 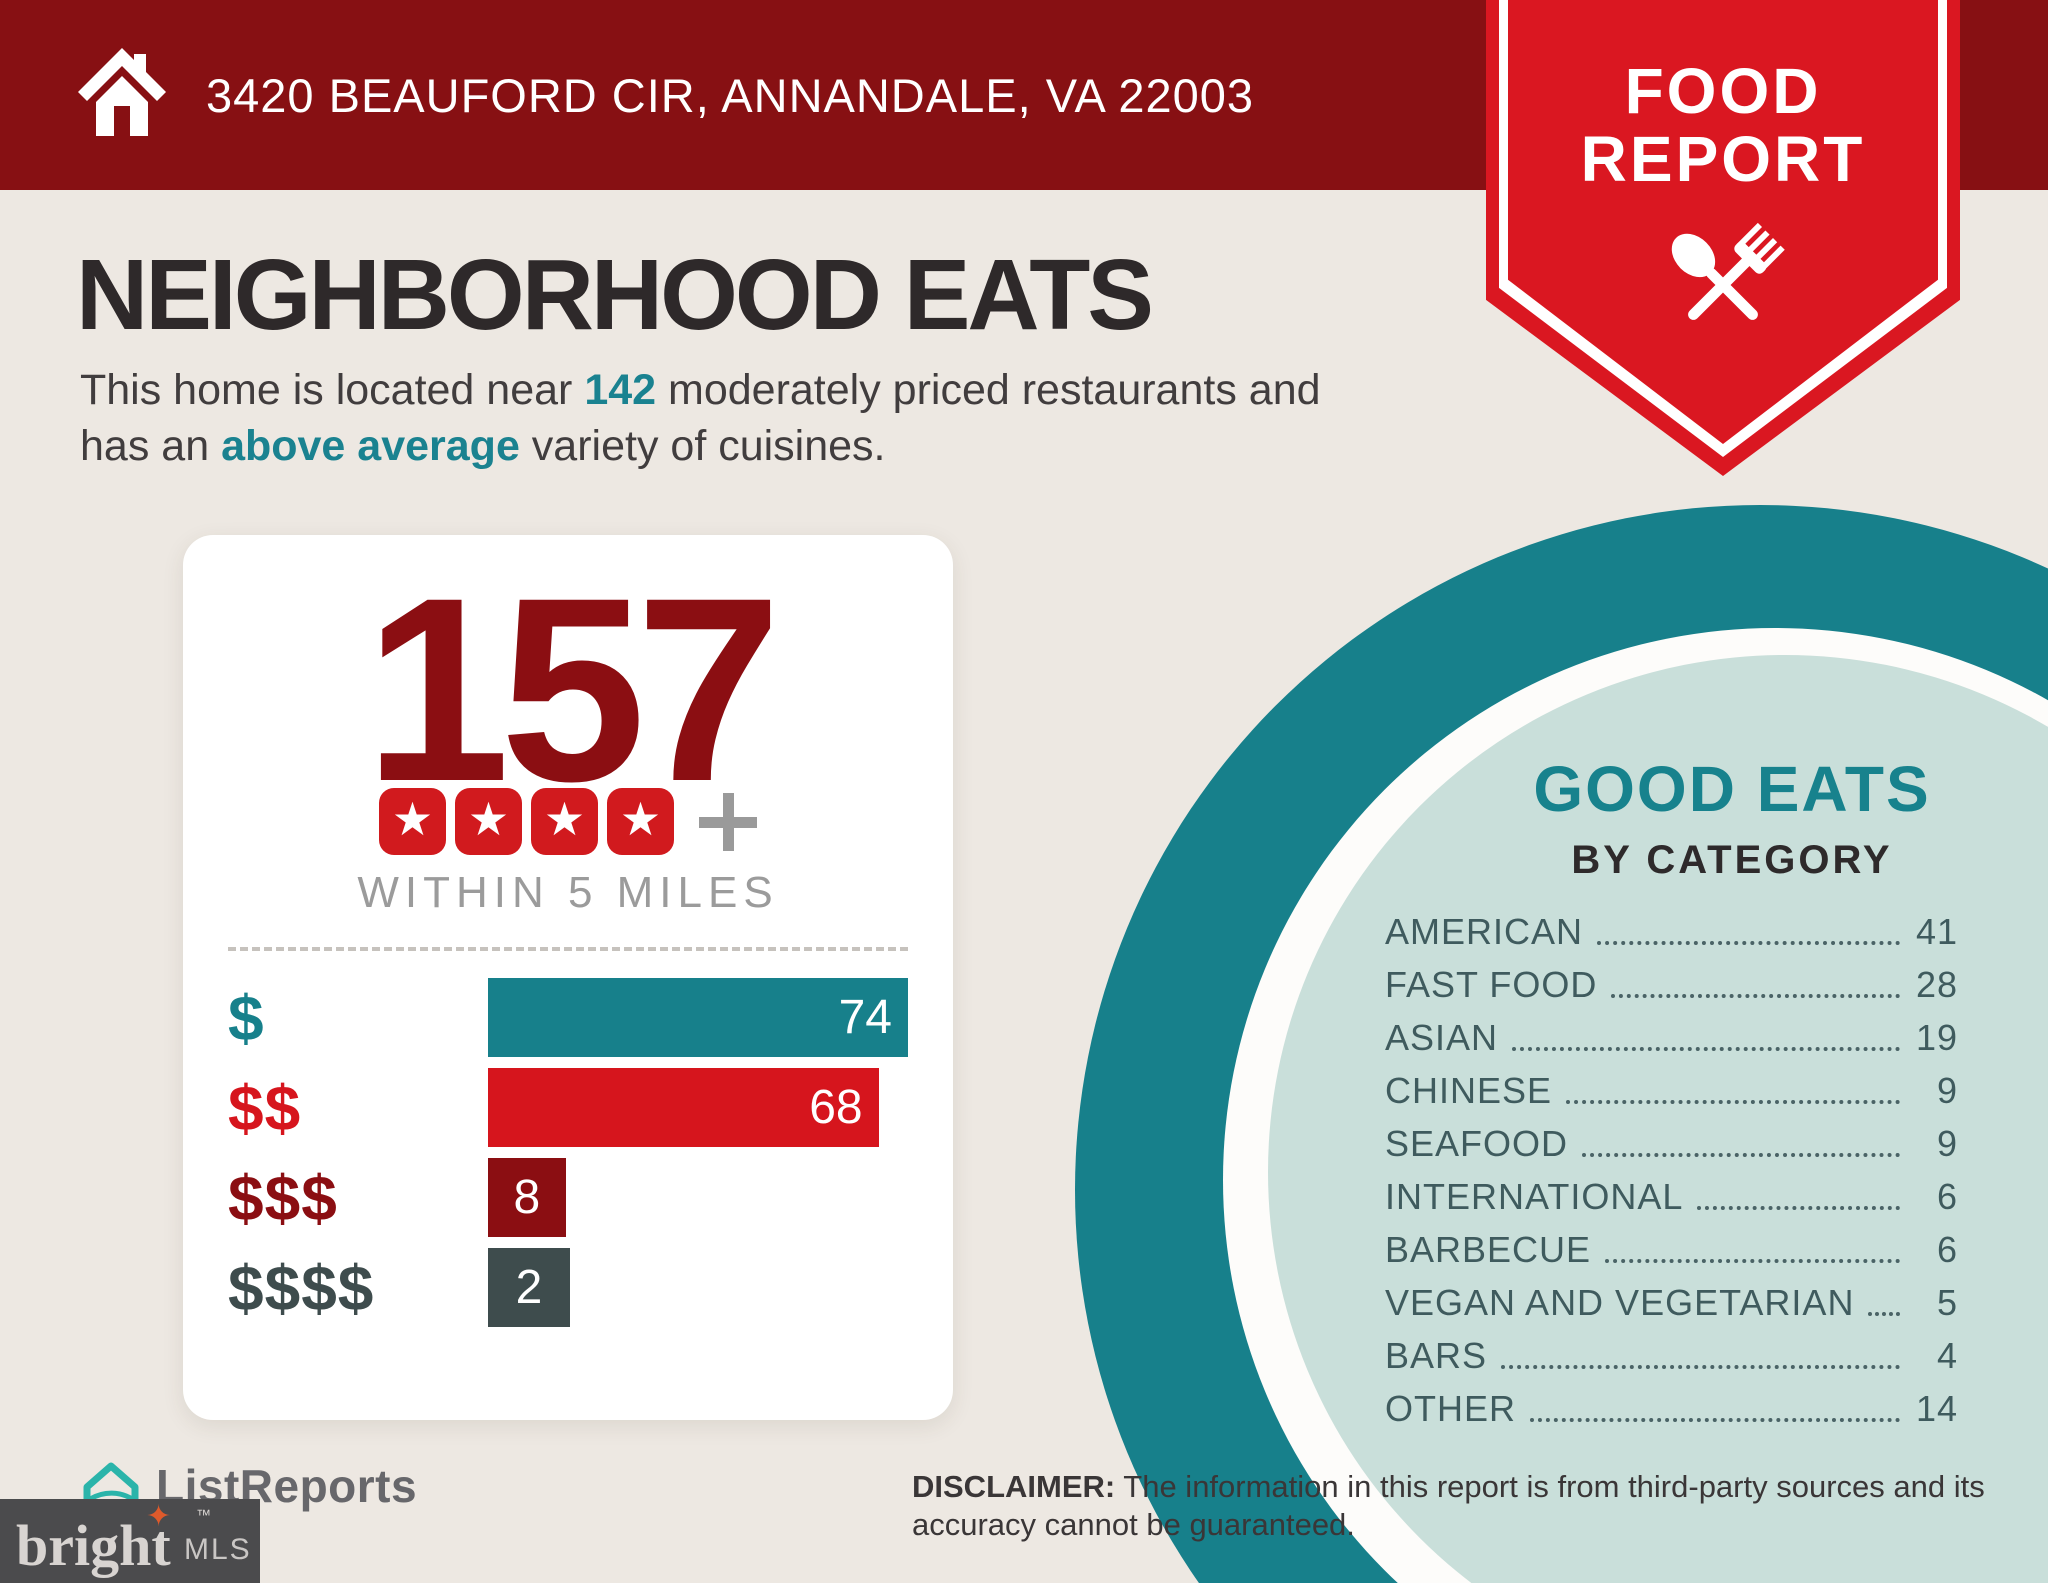 I want to click on restaurant-count: 157, so click(x=572, y=689).